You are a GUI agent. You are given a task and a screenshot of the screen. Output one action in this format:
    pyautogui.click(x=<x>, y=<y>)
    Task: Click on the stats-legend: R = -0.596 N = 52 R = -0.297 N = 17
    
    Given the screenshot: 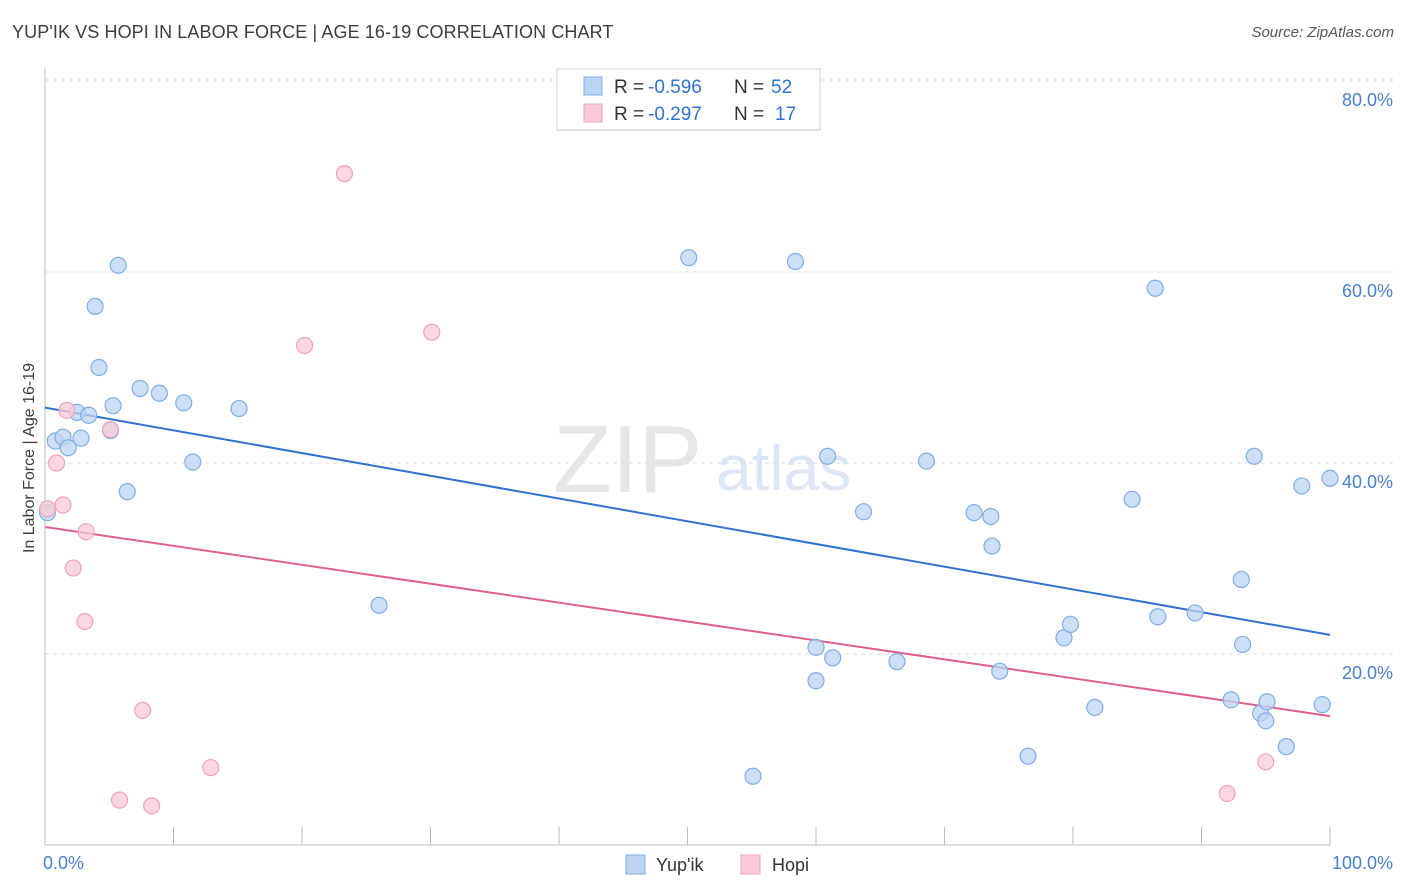 What is the action you would take?
    pyautogui.click(x=688, y=99)
    